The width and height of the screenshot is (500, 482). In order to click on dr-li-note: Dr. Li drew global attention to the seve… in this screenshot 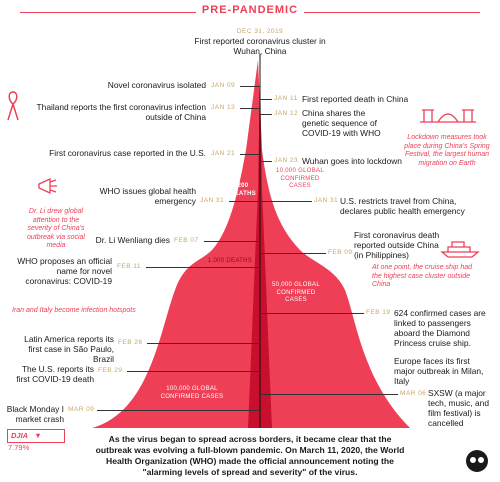, I will do `click(56, 228)`.